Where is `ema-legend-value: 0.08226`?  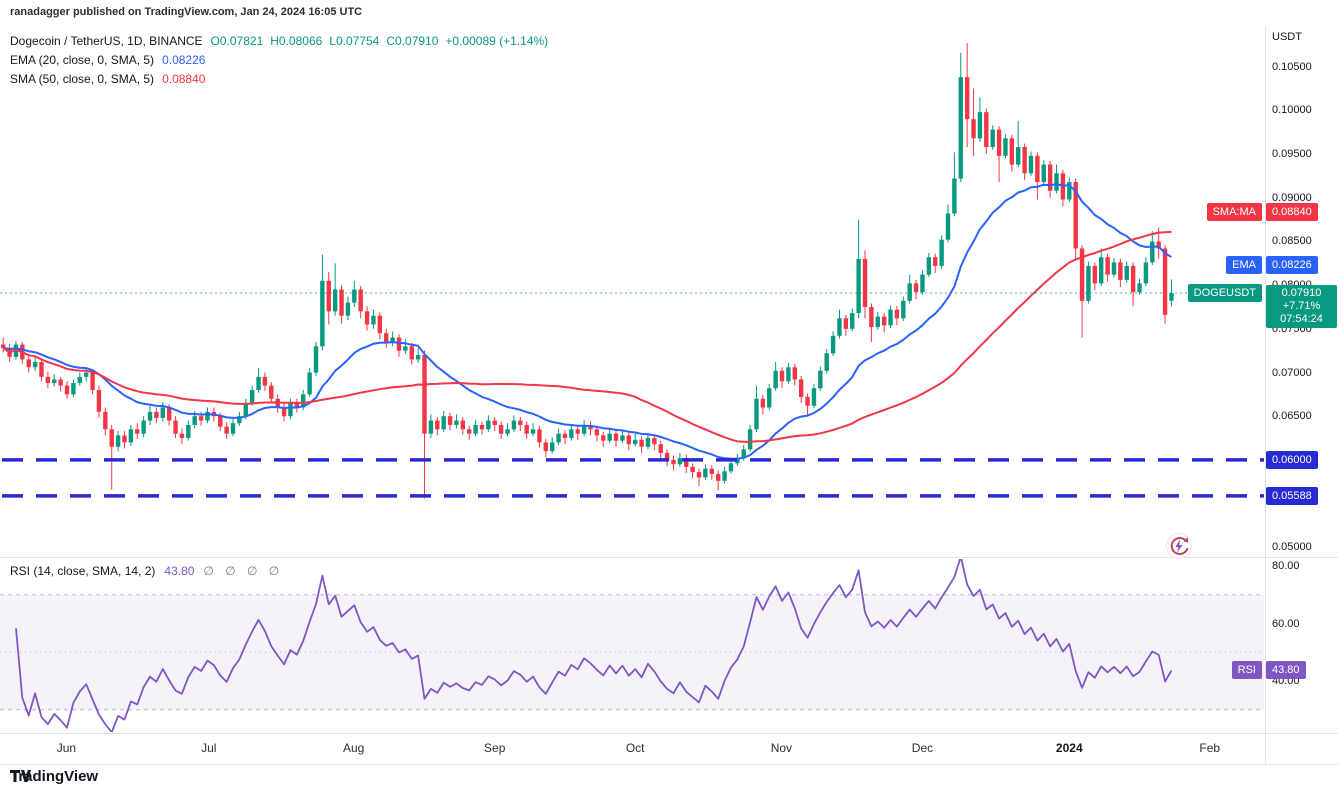 ema-legend-value: 0.08226 is located at coordinates (184, 59).